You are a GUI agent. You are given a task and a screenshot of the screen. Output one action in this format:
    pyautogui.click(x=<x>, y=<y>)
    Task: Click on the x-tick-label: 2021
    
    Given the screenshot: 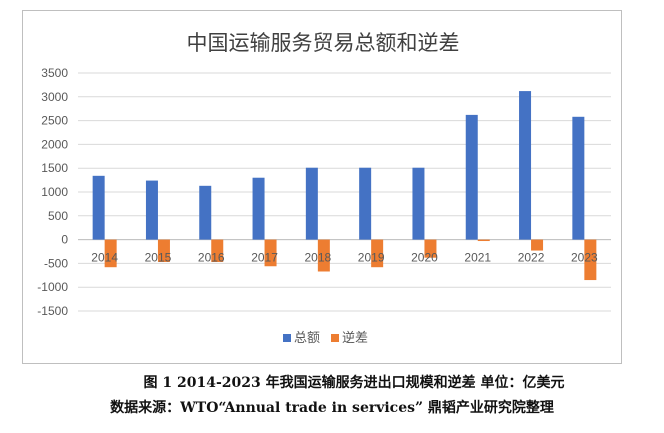 What is the action you would take?
    pyautogui.click(x=477, y=258)
    